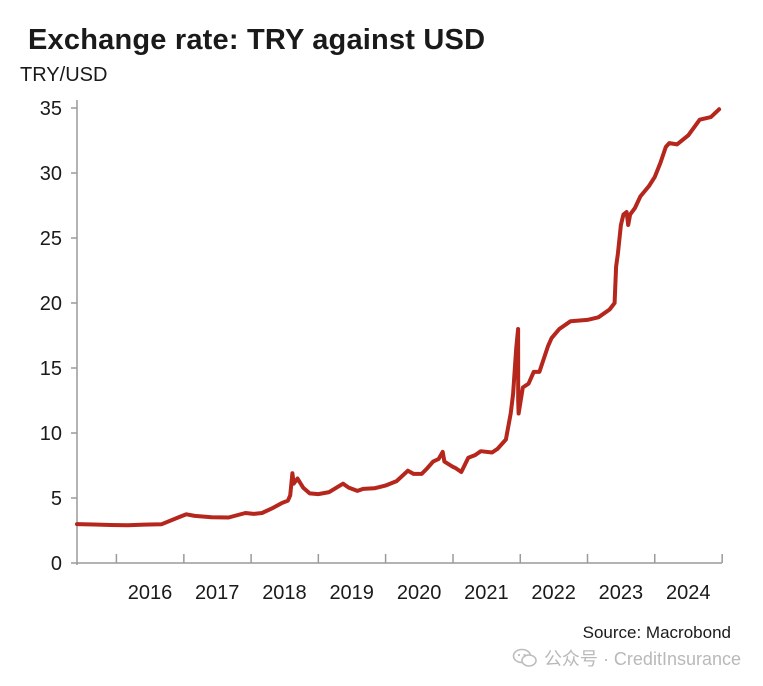  Describe the element at coordinates (284, 593) in the screenshot. I see `x-tick-label: 2018` at that location.